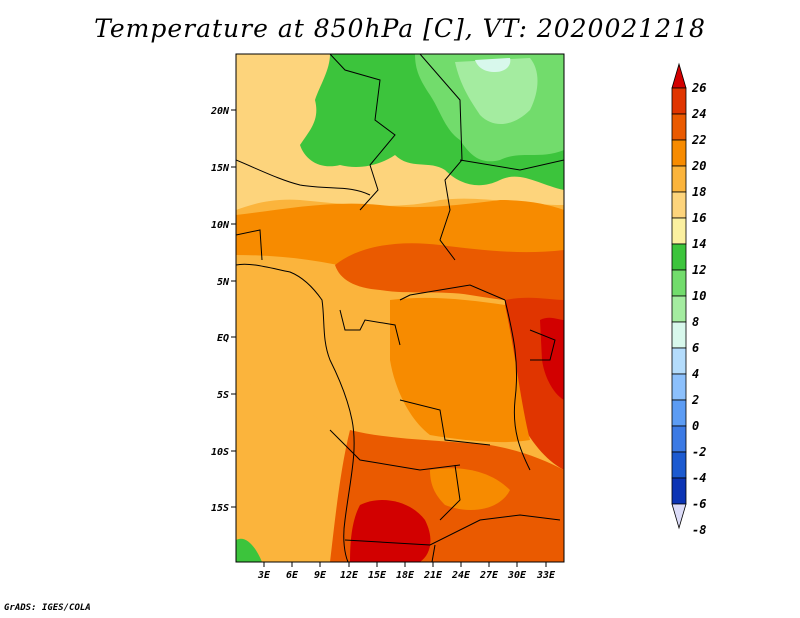 This screenshot has height=618, width=800. What do you see at coordinates (377, 575) in the screenshot?
I see `lon-label: 15E` at bounding box center [377, 575].